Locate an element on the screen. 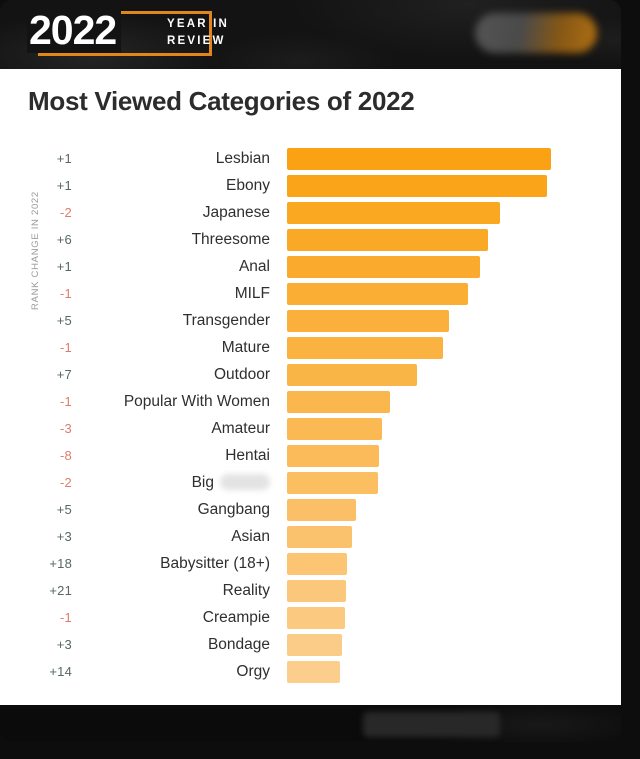 The height and width of the screenshot is (759, 640). category-label: Lesbian is located at coordinates (242, 158).